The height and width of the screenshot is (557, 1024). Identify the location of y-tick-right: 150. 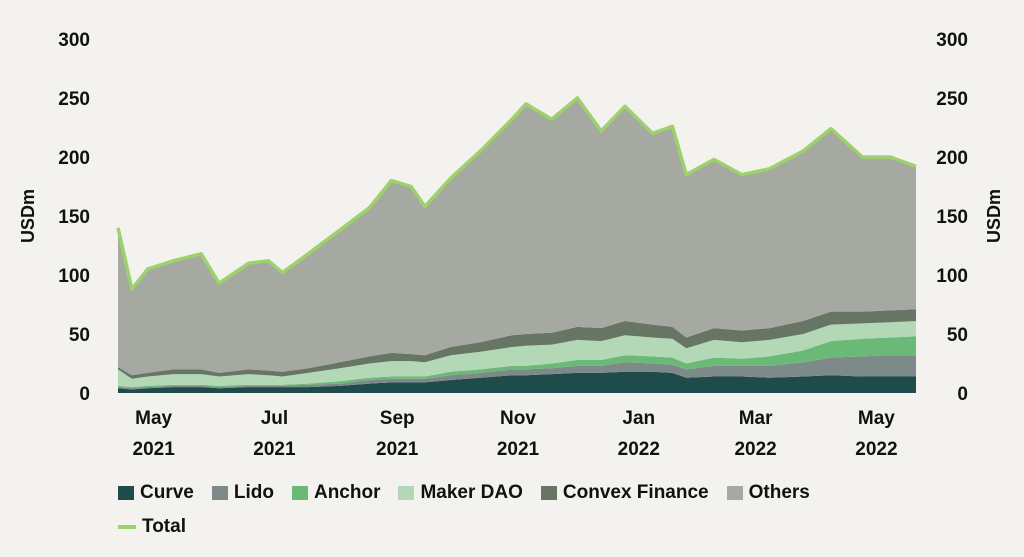
(952, 217).